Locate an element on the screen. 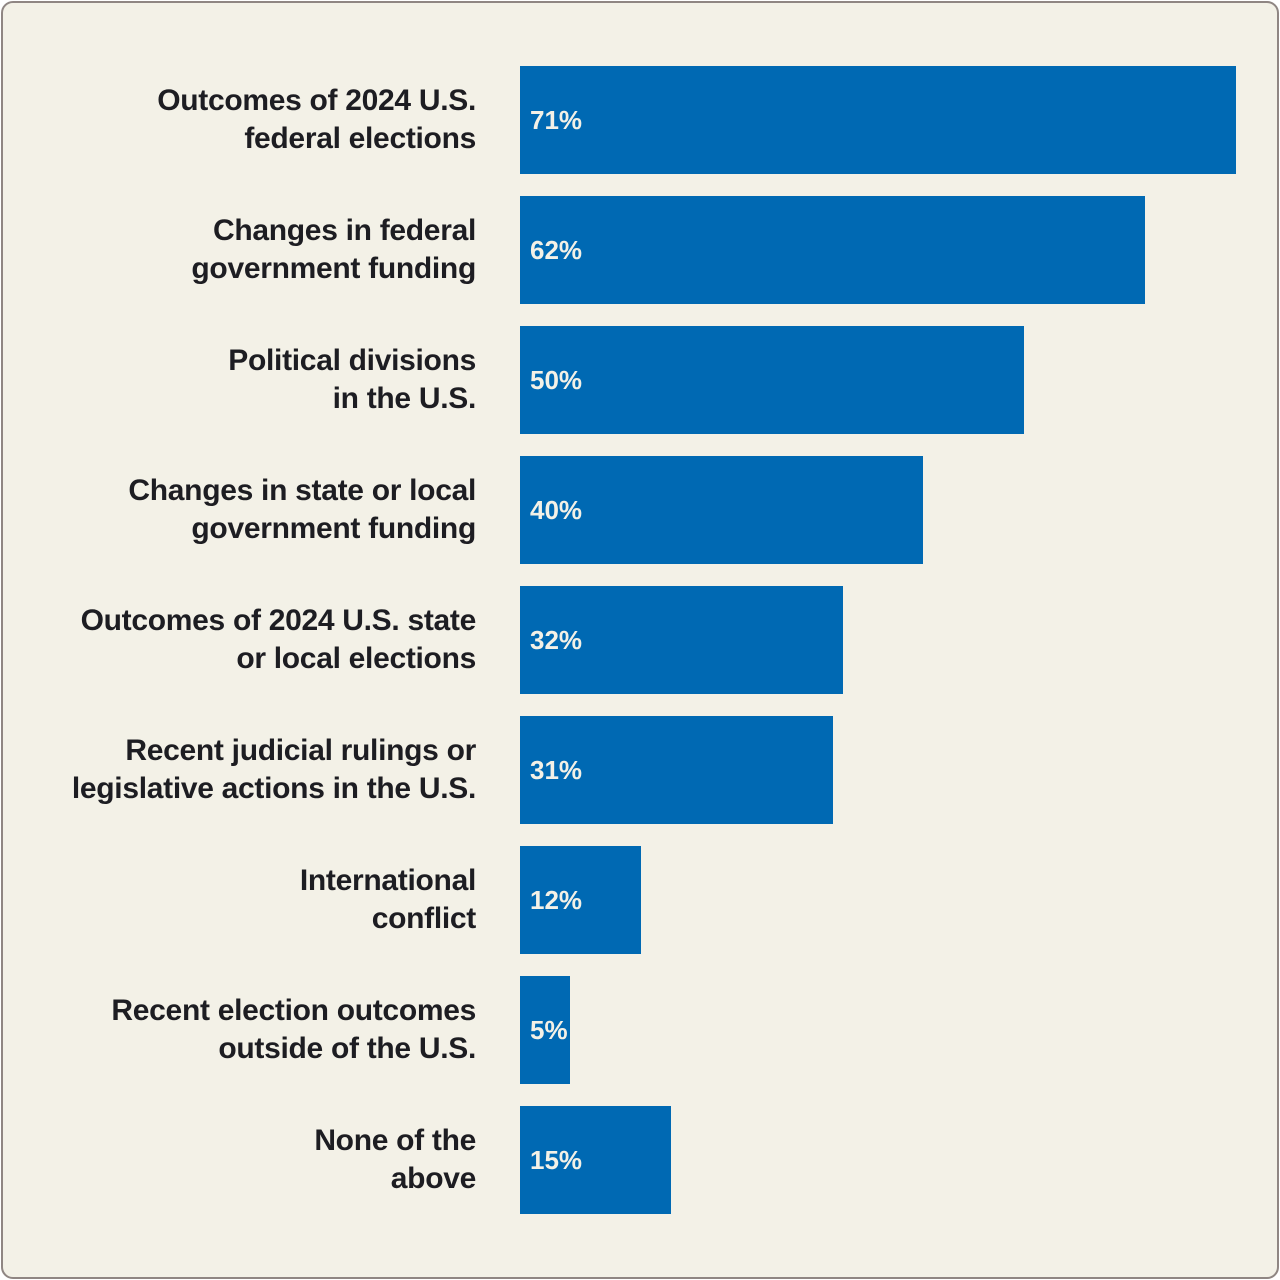 The image size is (1280, 1280). category-label-line: or local elections is located at coordinates (356, 658).